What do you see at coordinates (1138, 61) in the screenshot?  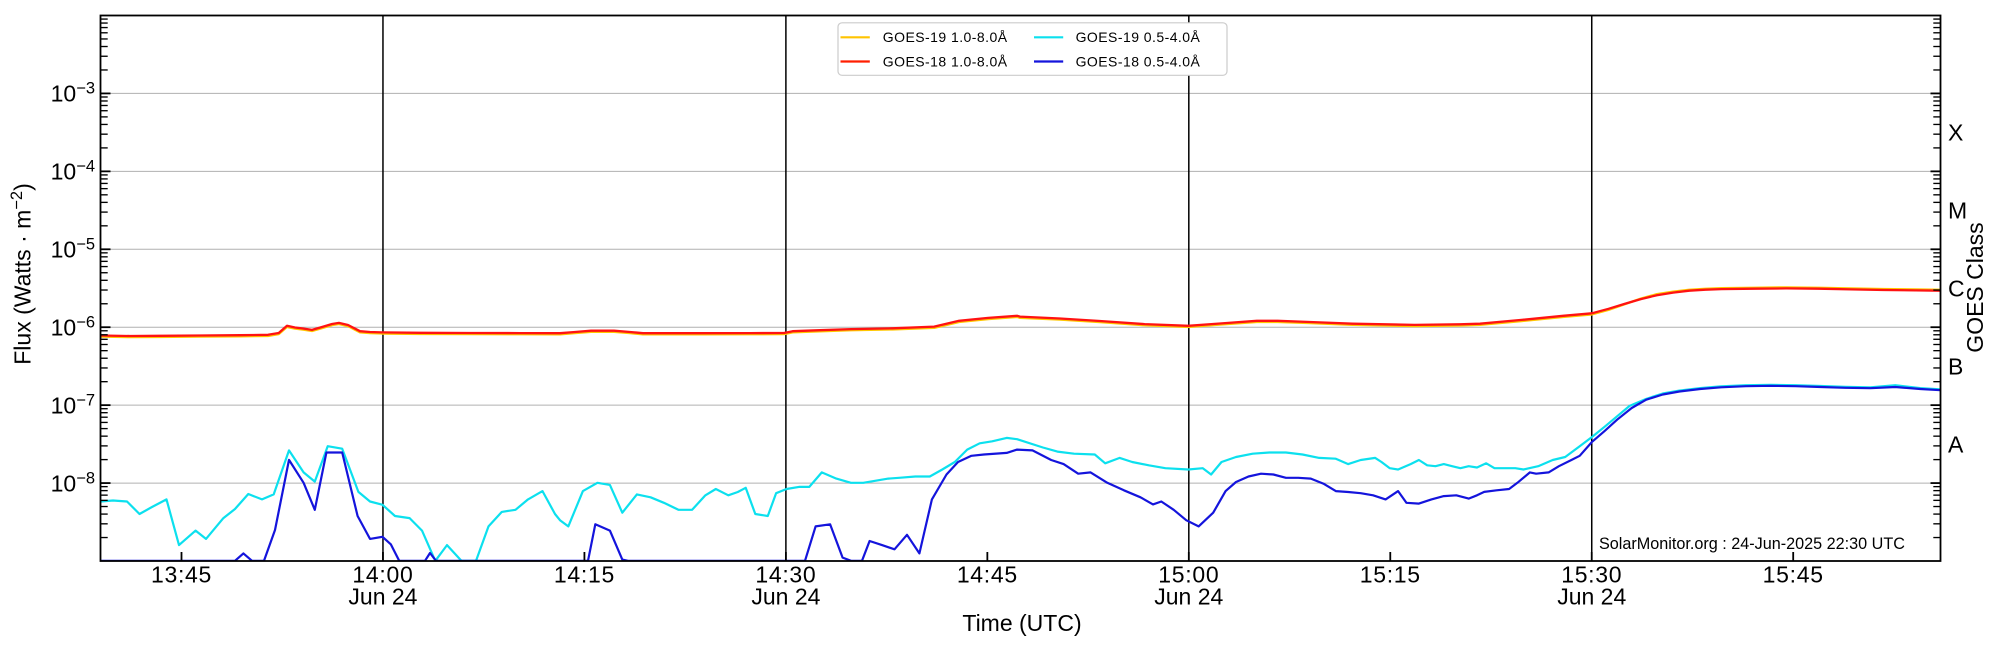 I see `svg-text: GOES-18 0.5-4.0Å` at bounding box center [1138, 61].